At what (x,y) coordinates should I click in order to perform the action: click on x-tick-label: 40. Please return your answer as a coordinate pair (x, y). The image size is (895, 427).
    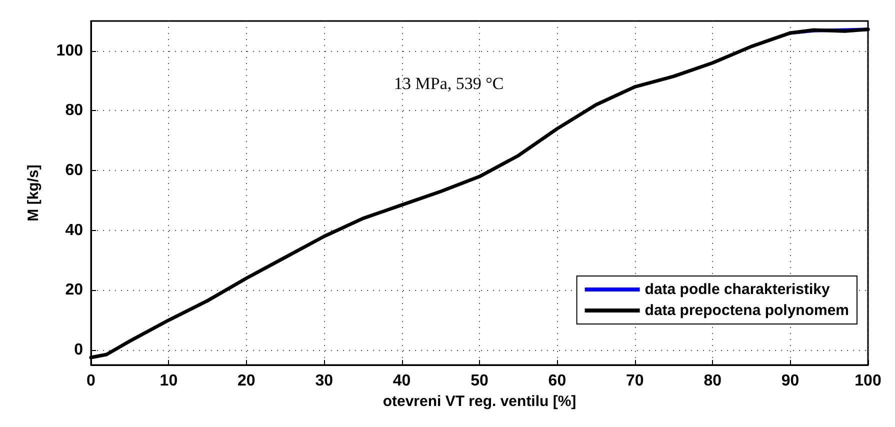
    Looking at the image, I should click on (401, 381).